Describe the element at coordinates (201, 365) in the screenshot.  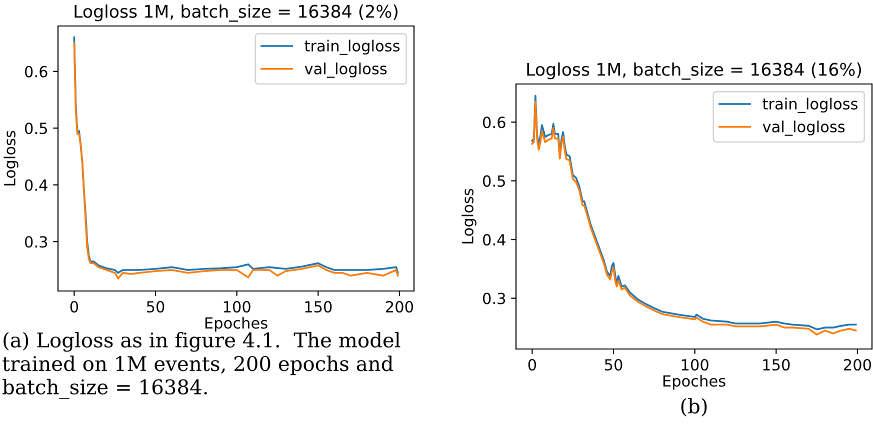
I see `text: (a) Logloss as in figure 4.1. The model trained on 1M events, 200 epochs and batch_size = 16384.` at that location.